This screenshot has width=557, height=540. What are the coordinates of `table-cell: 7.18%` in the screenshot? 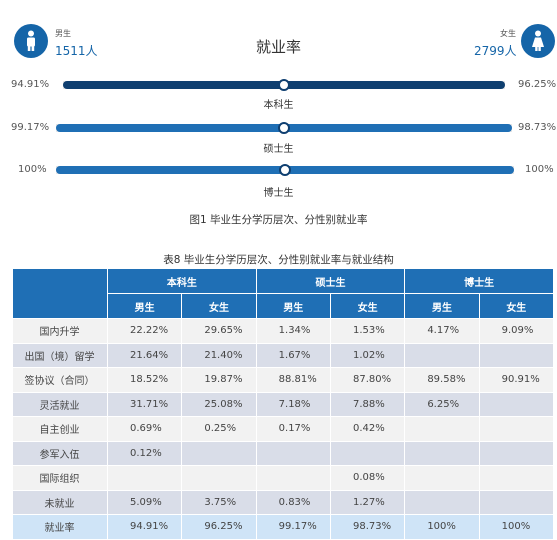 It's located at (293, 404).